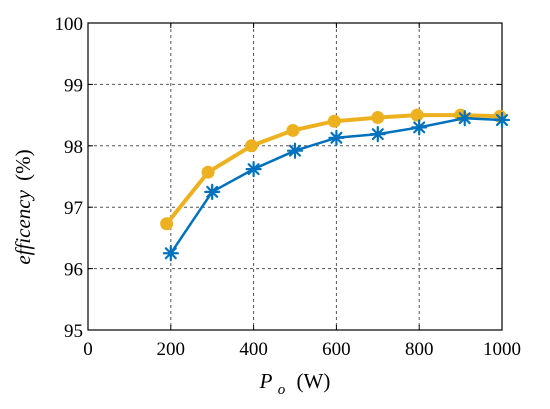  What do you see at coordinates (23, 164) in the screenshot?
I see `y-axis-title-unit: (%)` at bounding box center [23, 164].